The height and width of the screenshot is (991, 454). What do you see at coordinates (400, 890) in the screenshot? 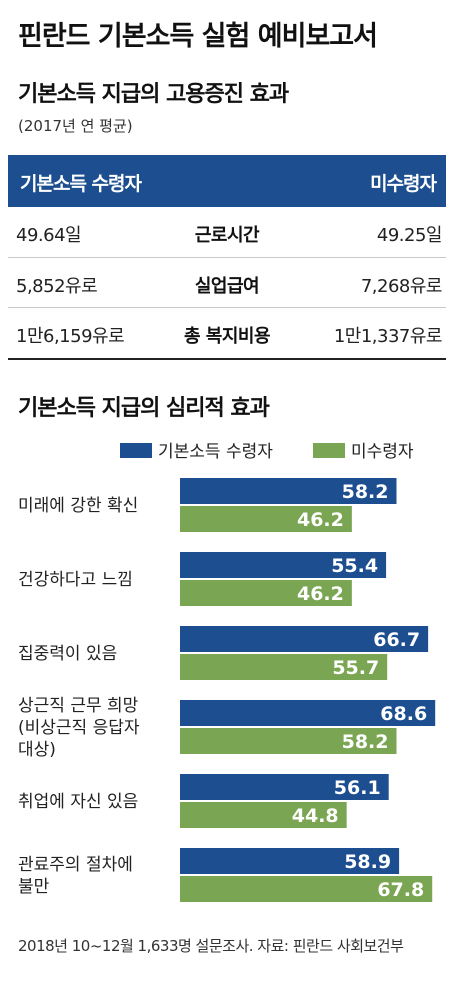
I see `bar-value-label: 67.8` at bounding box center [400, 890].